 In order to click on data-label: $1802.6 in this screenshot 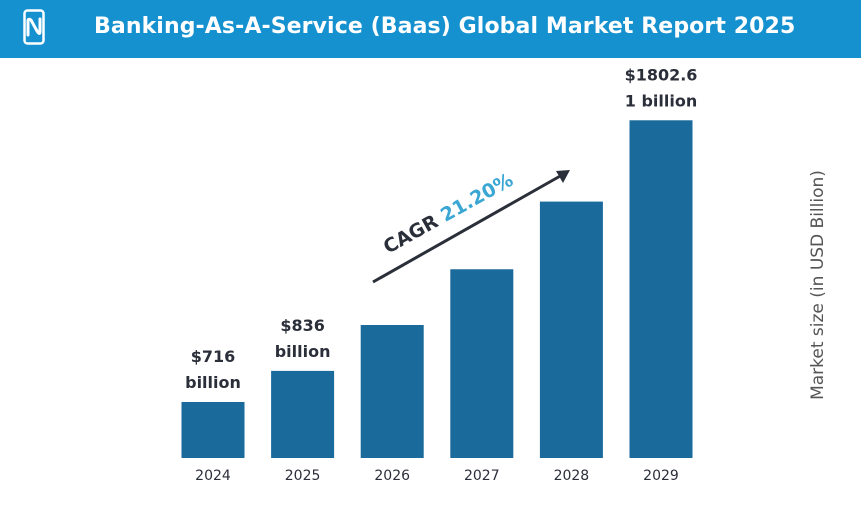, I will do `click(661, 74)`.